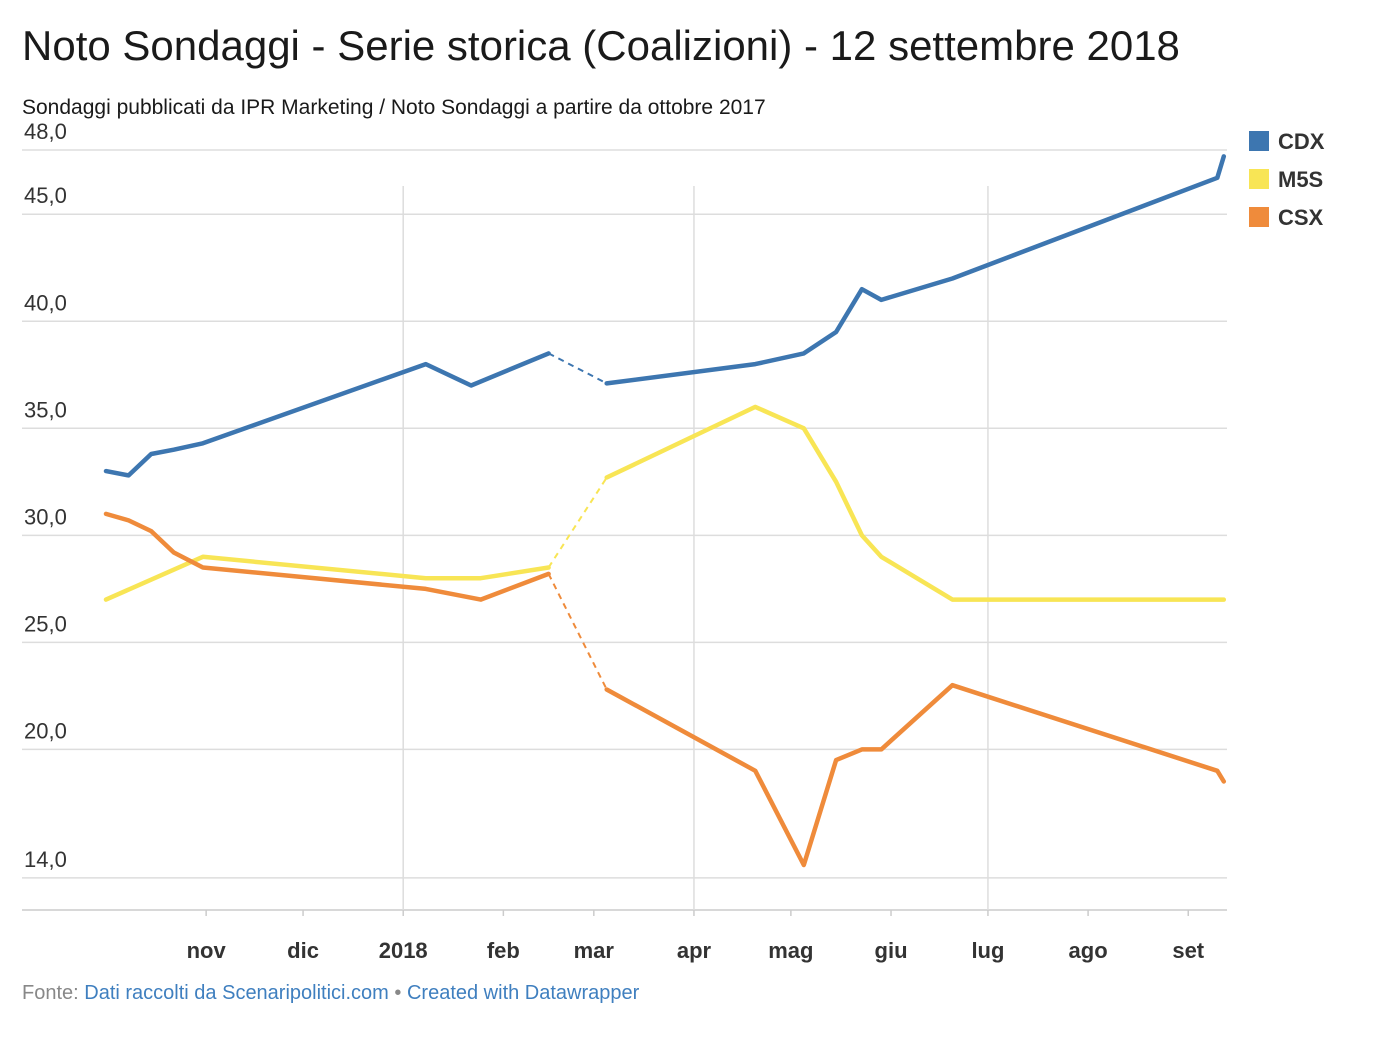 This screenshot has width=1384, height=1044. I want to click on series-line-cdx-late, so click(915, 270).